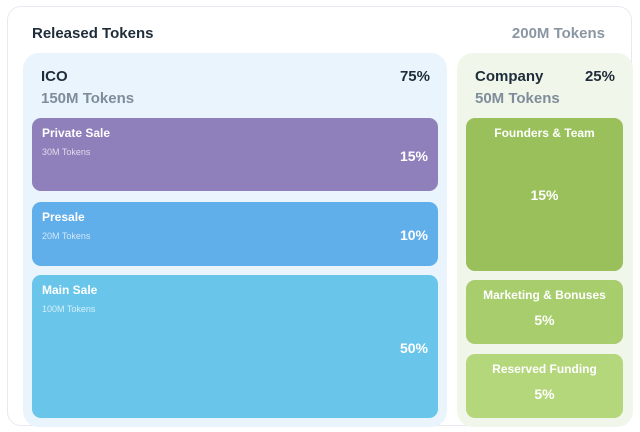 This screenshot has height=432, width=640. Describe the element at coordinates (544, 295) in the screenshot. I see `marketing-bonuses-name: Marketing & Bonuses` at that location.